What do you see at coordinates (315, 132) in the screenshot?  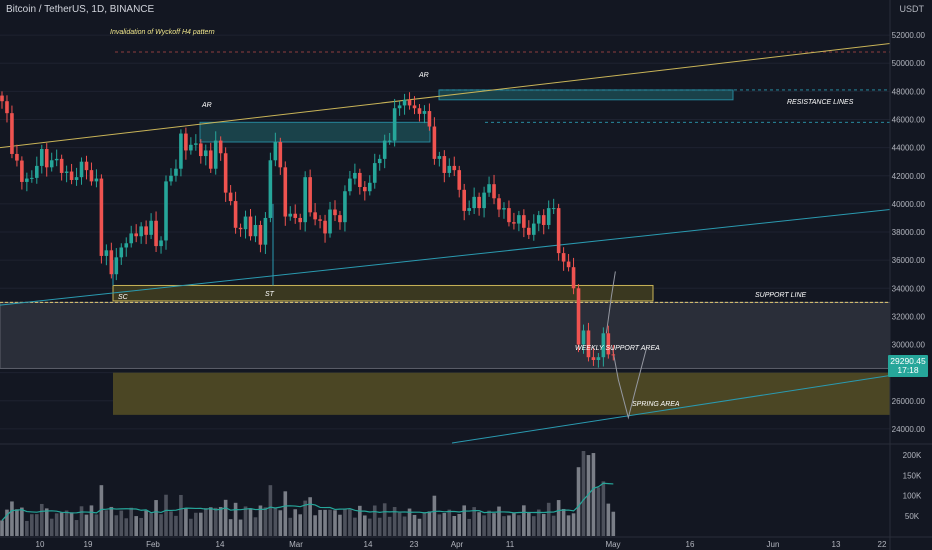 I see `ar-box-left` at bounding box center [315, 132].